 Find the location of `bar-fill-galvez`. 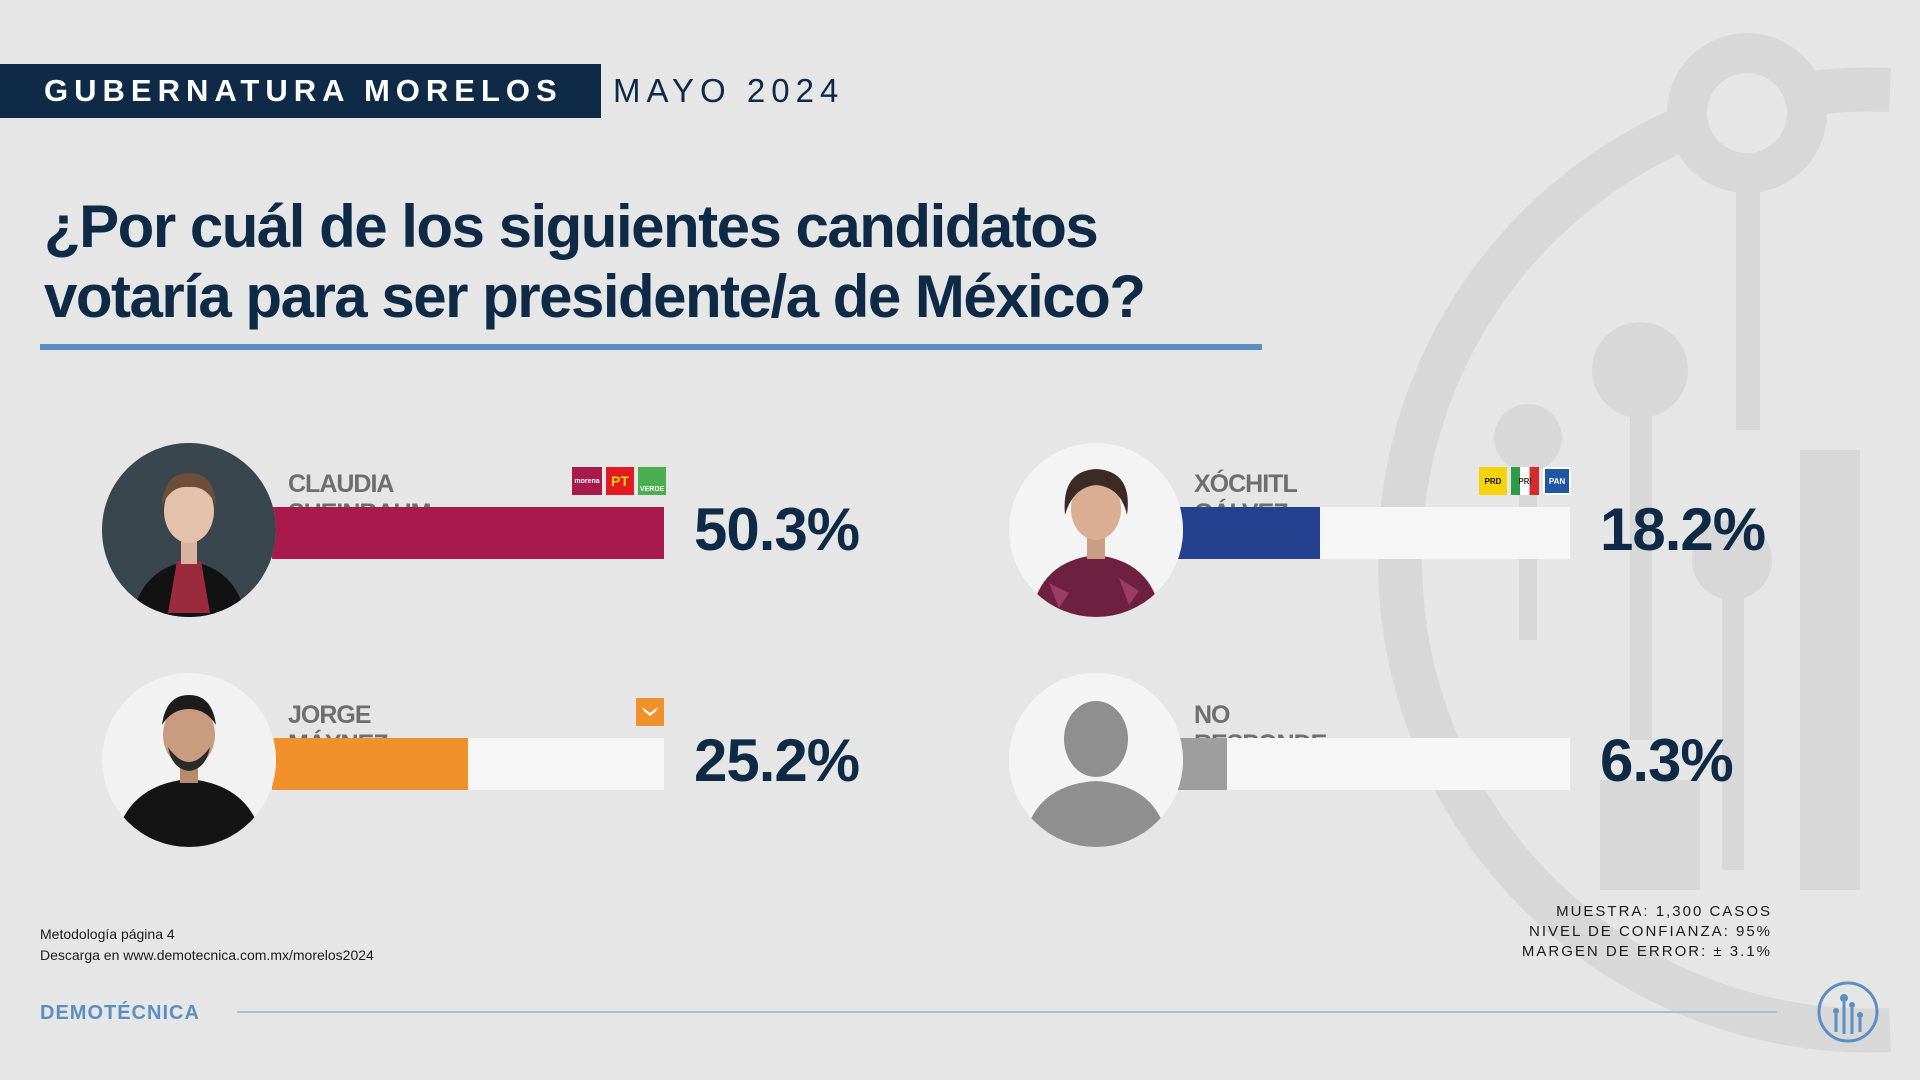

bar-fill-galvez is located at coordinates (1249, 533).